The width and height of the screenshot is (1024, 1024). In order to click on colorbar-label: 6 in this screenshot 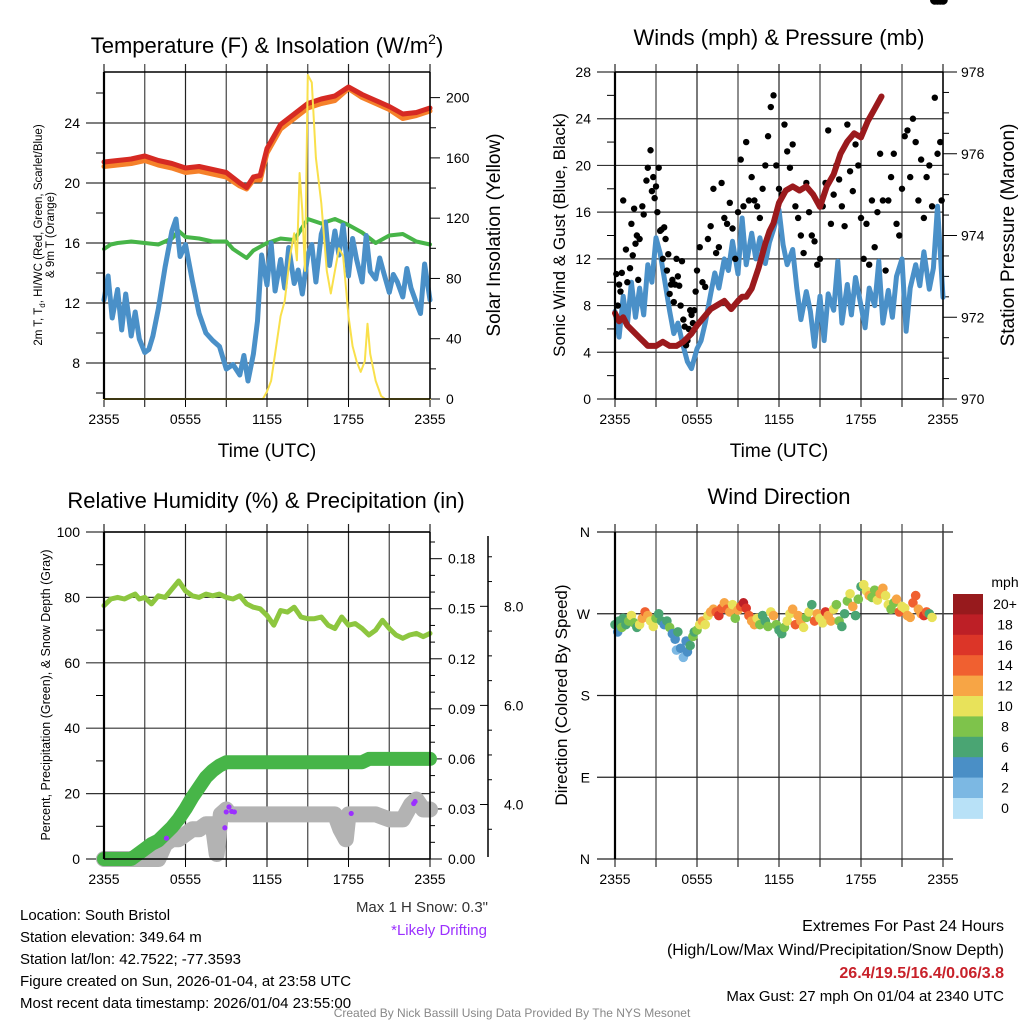, I will do `click(1005, 747)`.